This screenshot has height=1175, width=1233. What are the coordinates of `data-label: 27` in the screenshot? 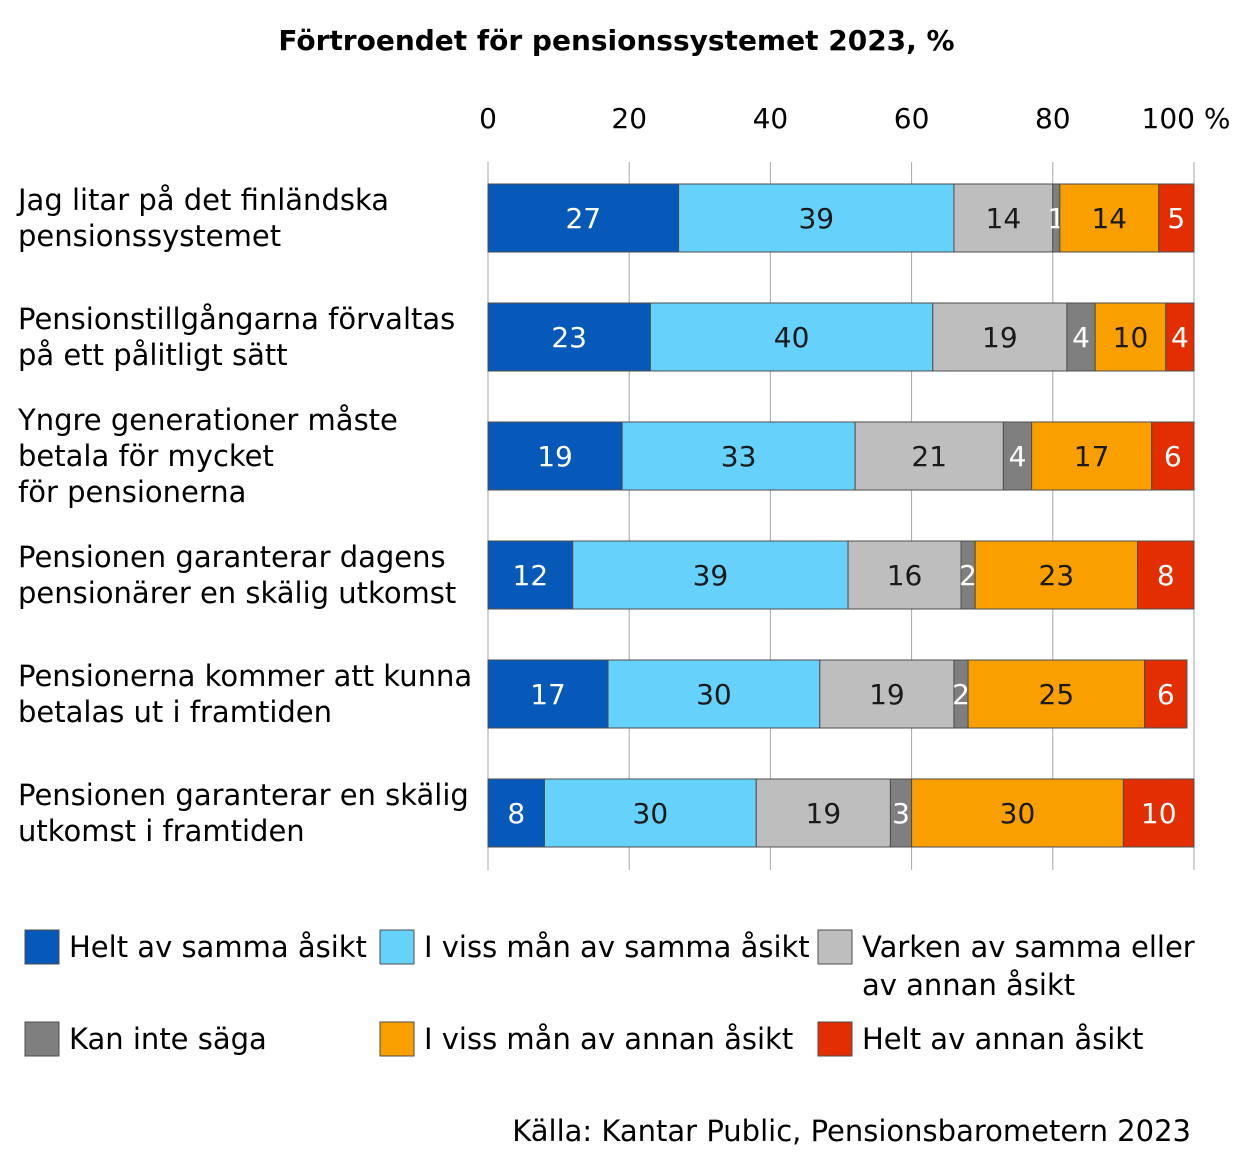 It's located at (583, 218).